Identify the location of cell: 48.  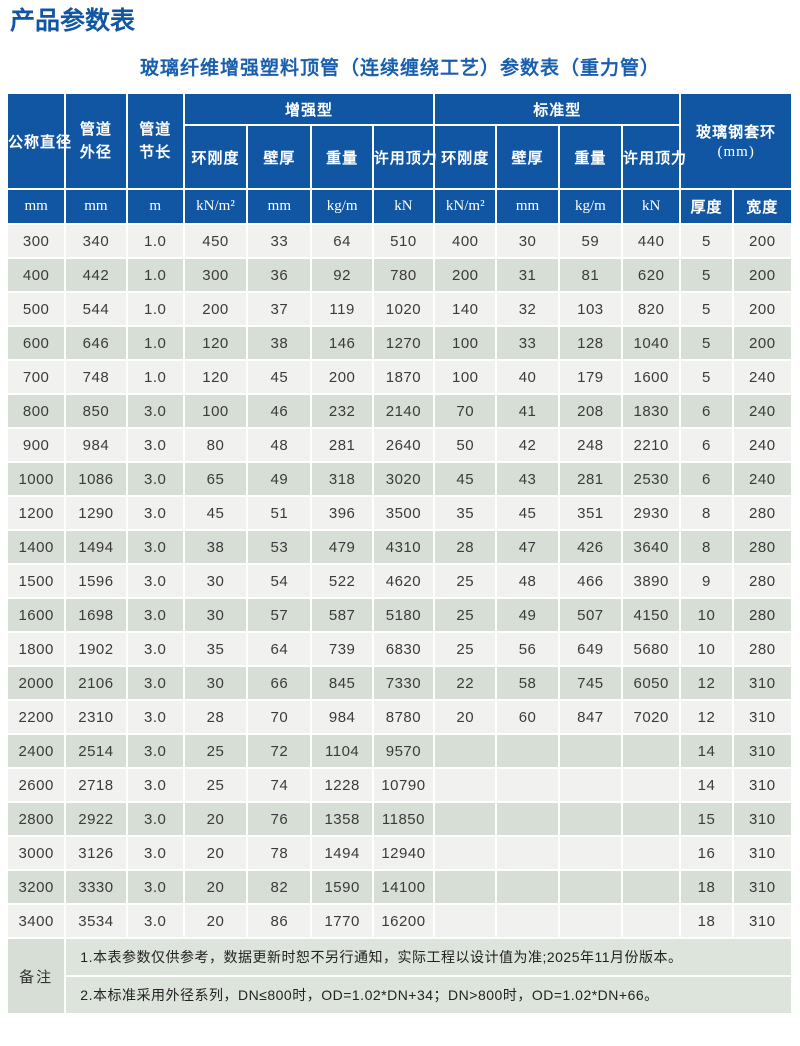
(279, 445).